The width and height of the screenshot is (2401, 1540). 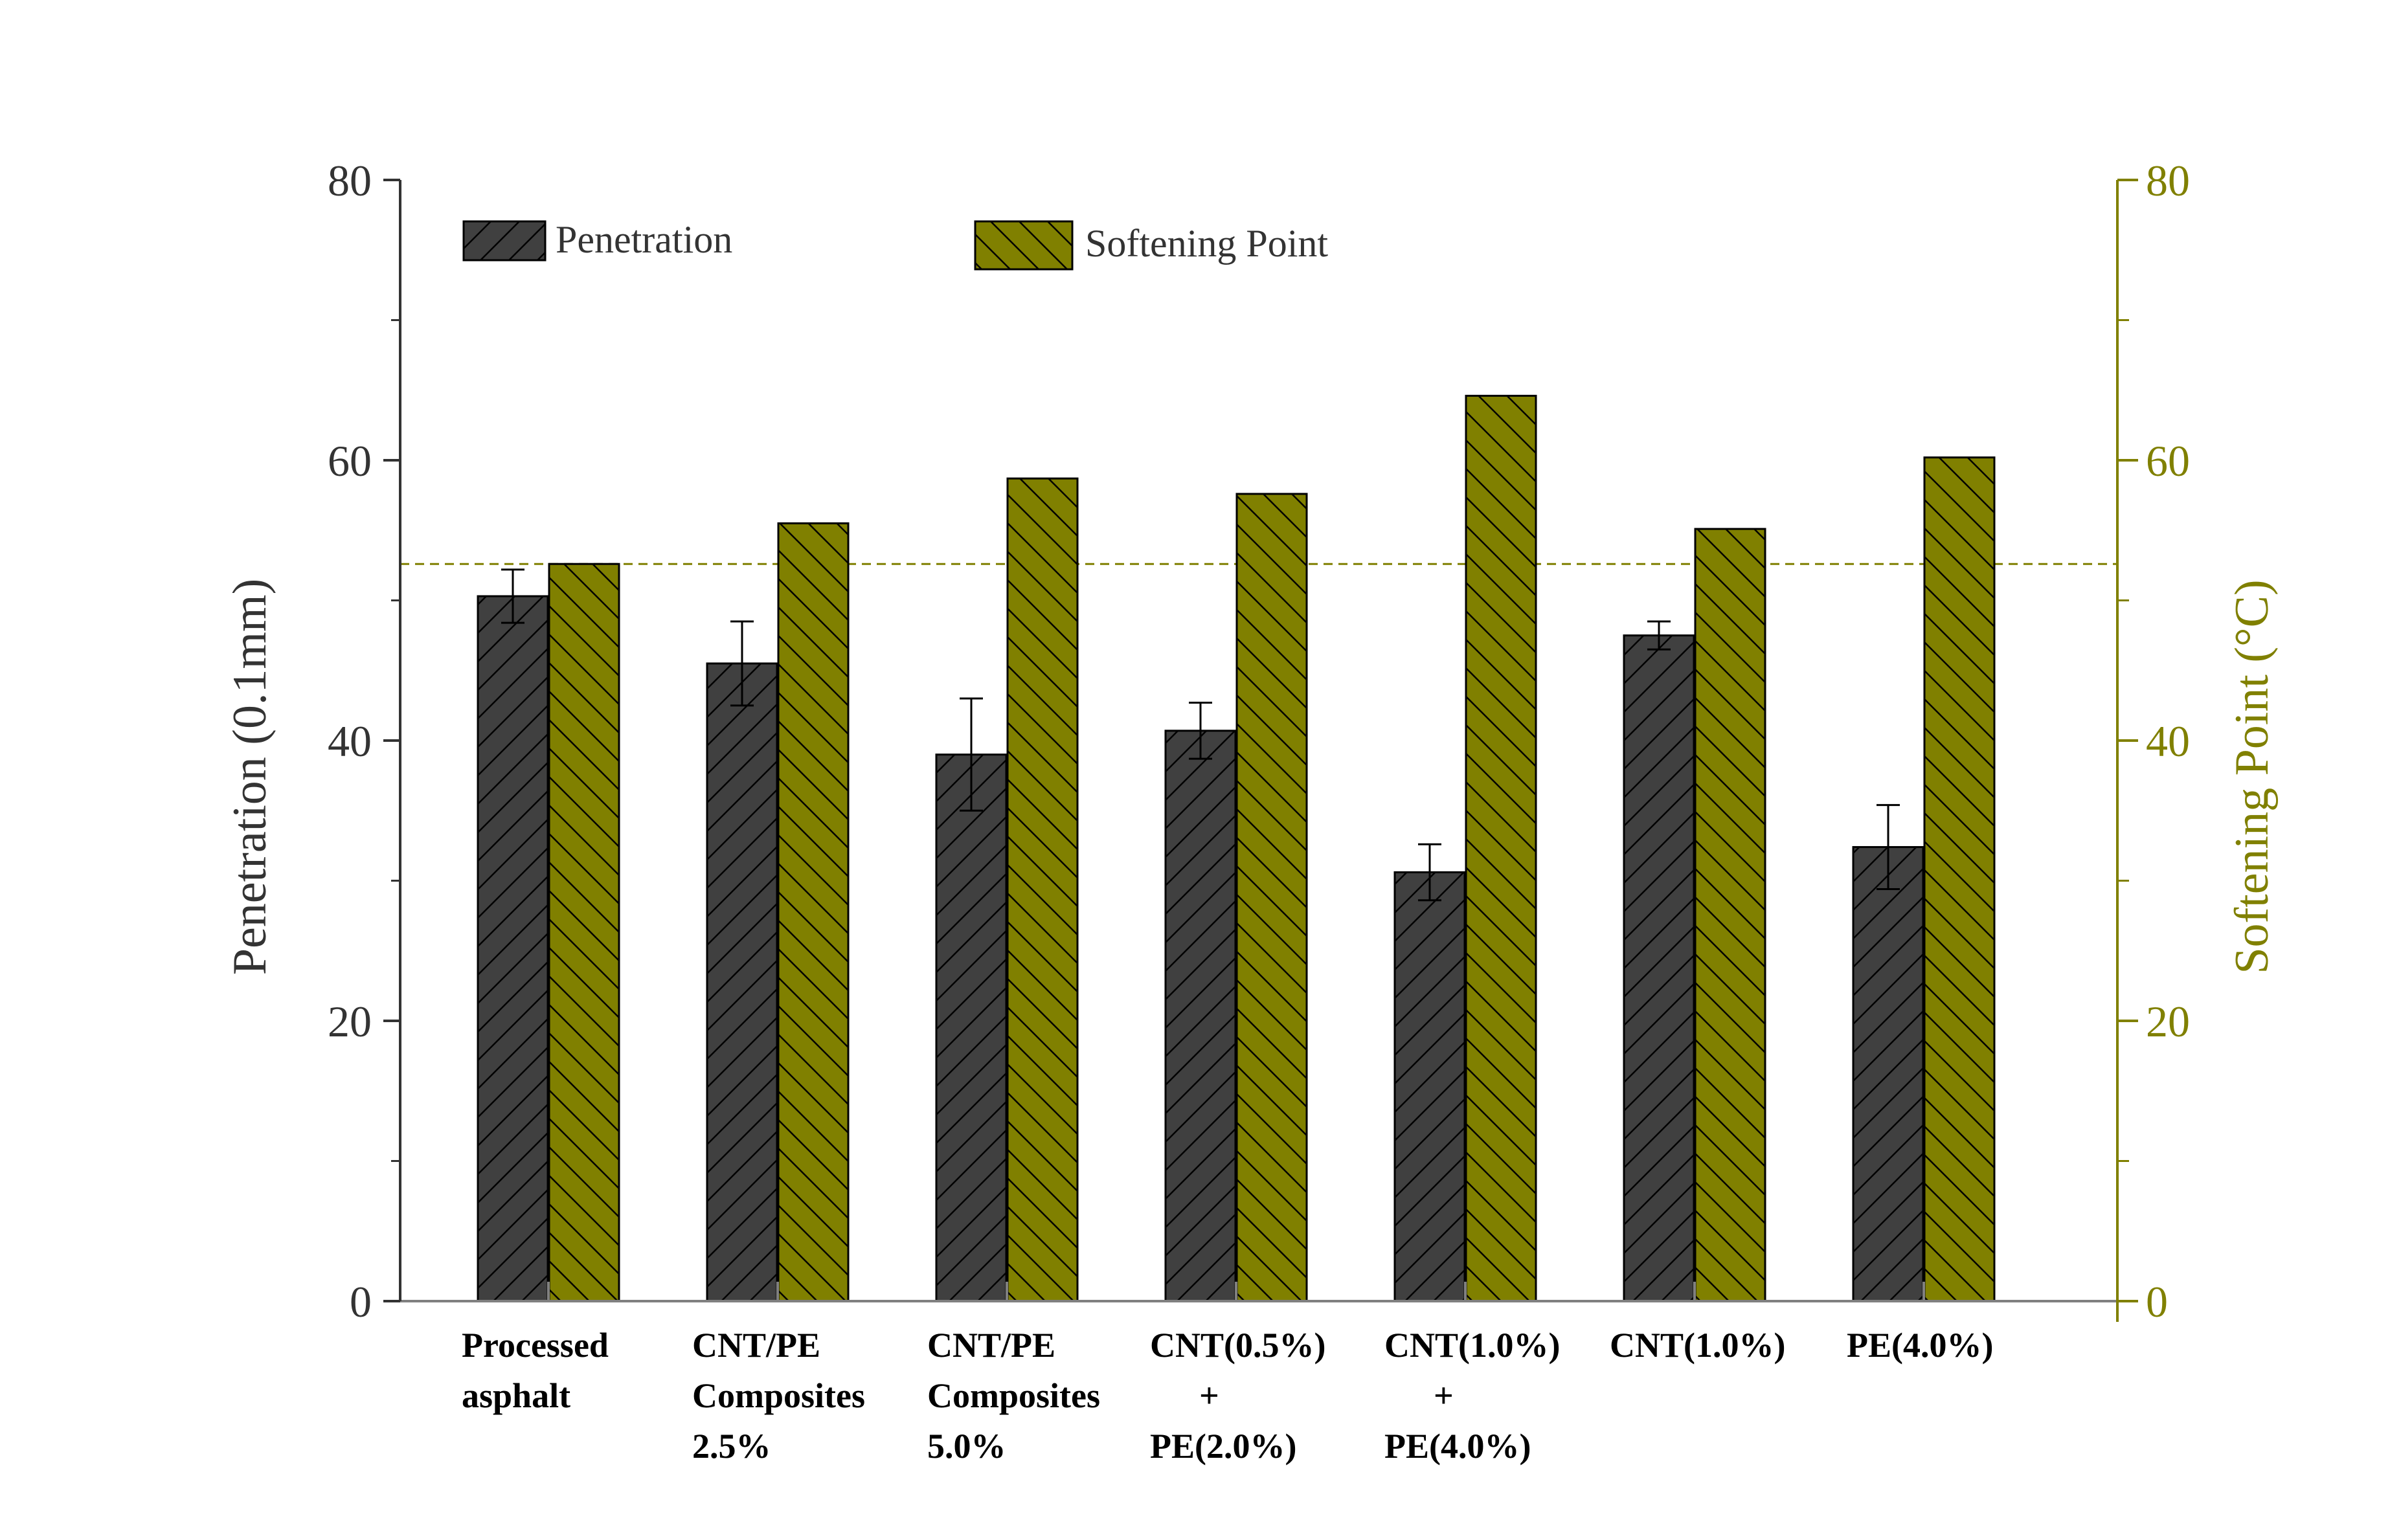 I want to click on error-bars-layer, so click(x=1200, y=735).